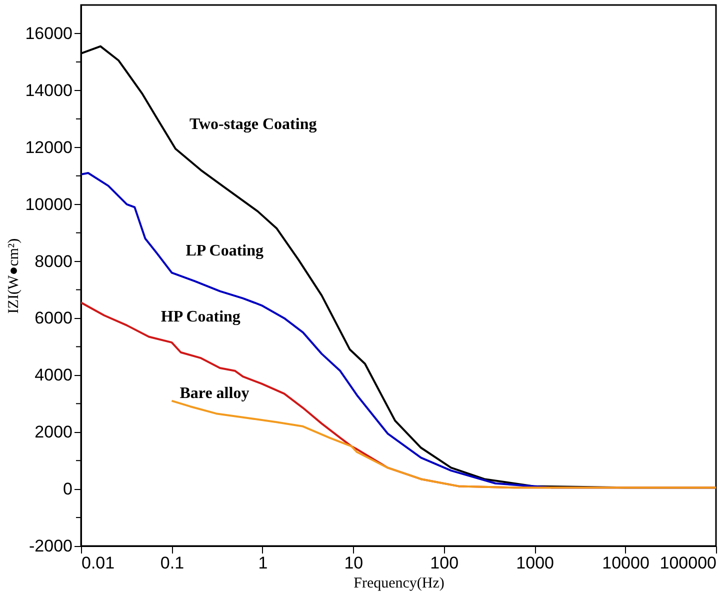 This screenshot has height=595, width=722. Describe the element at coordinates (53, 318) in the screenshot. I see `y-tick-label: 6000` at that location.